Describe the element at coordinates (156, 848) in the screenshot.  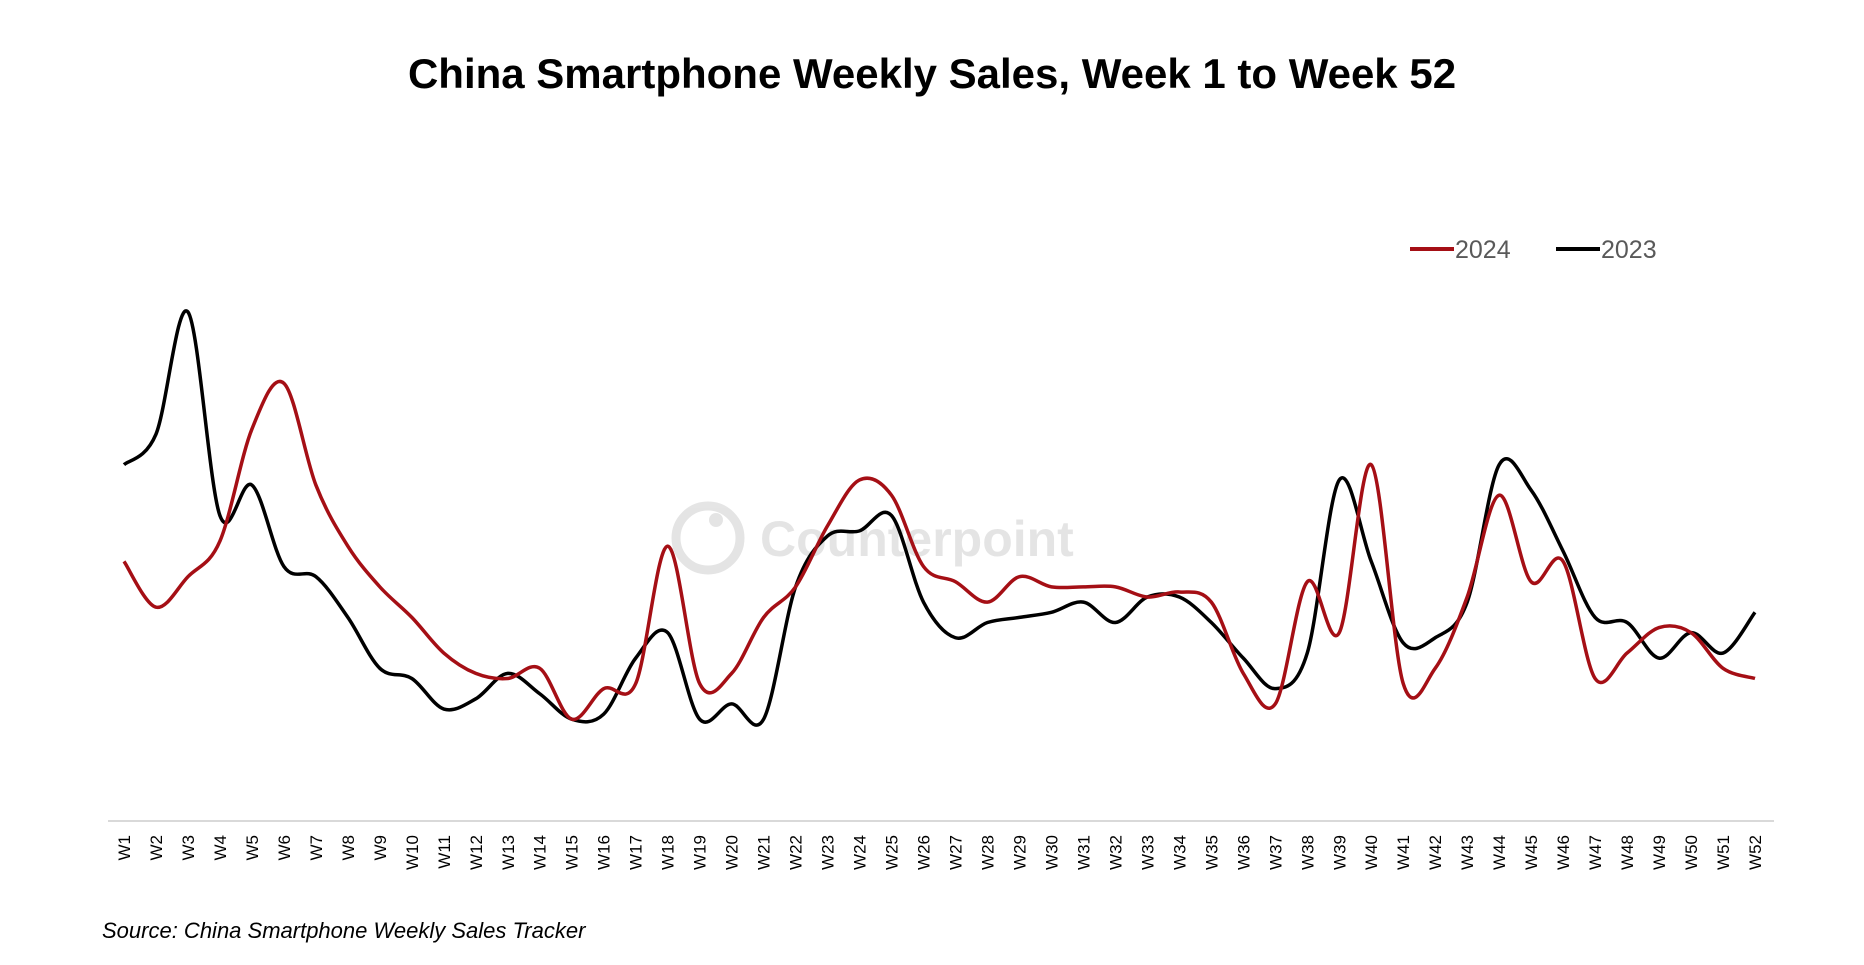
I see `x-tick-label: W2` at that location.